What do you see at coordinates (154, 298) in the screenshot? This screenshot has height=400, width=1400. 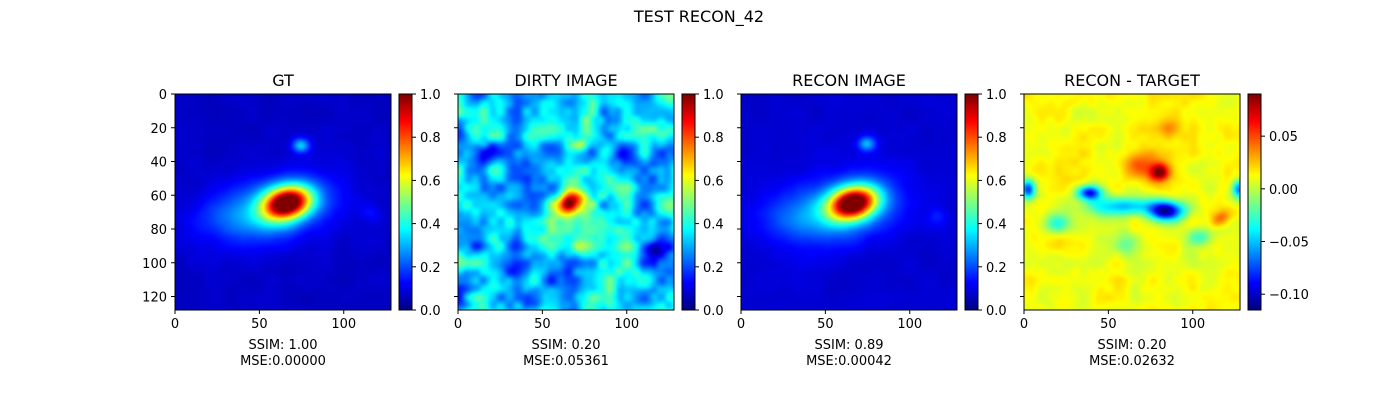 I see `y-tick-label: 120` at bounding box center [154, 298].